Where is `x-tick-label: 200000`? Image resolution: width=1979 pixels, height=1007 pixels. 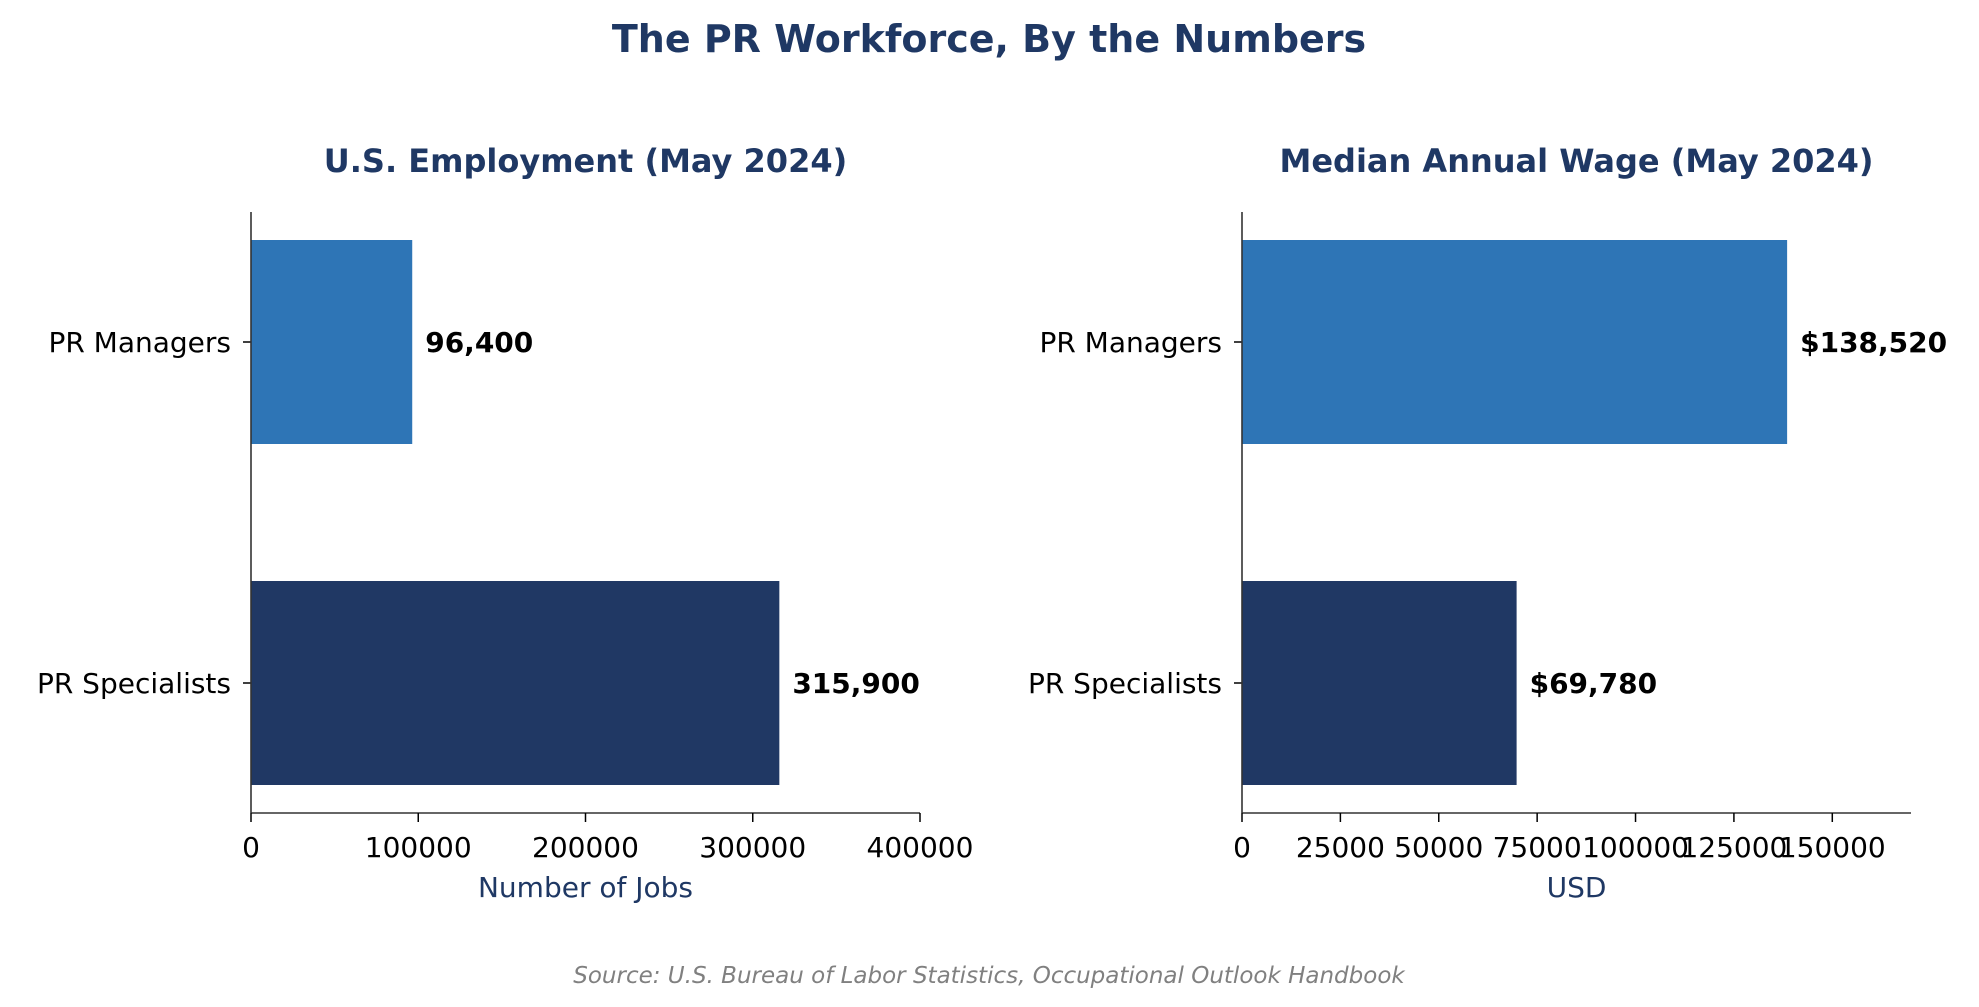 x-tick-label: 200000 is located at coordinates (585, 847).